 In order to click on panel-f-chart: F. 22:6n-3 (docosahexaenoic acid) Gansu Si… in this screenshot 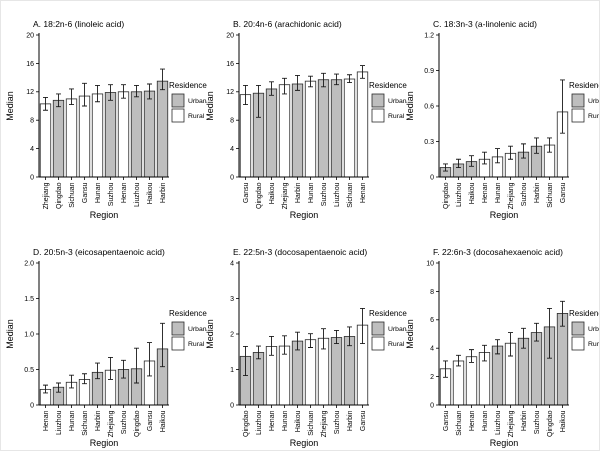, I will do `click(502, 347)`.